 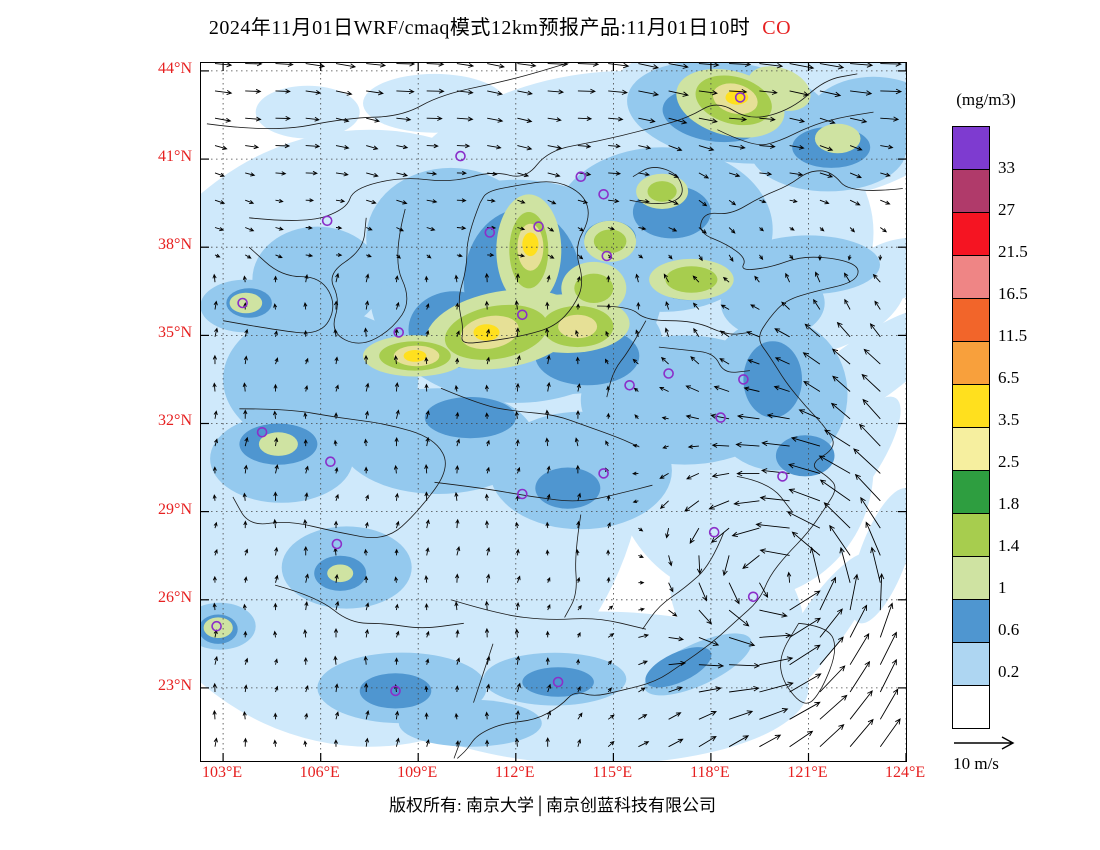 What do you see at coordinates (807, 772) in the screenshot?
I see `x-axis-label: 121°E` at bounding box center [807, 772].